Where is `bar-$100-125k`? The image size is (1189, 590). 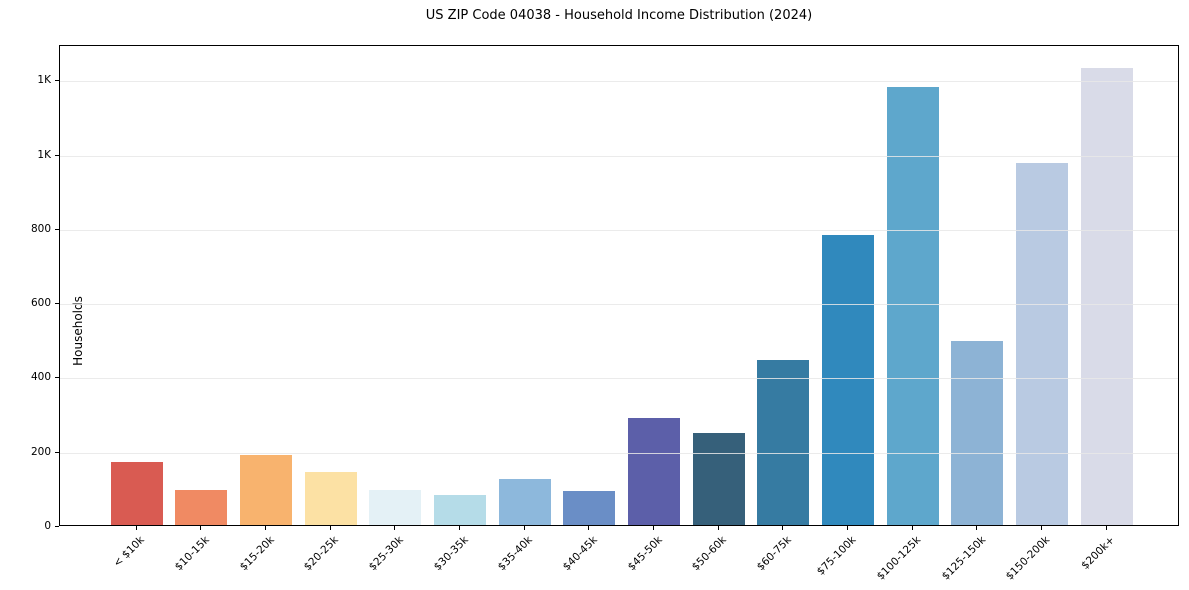 bar-$100-125k is located at coordinates (912, 306).